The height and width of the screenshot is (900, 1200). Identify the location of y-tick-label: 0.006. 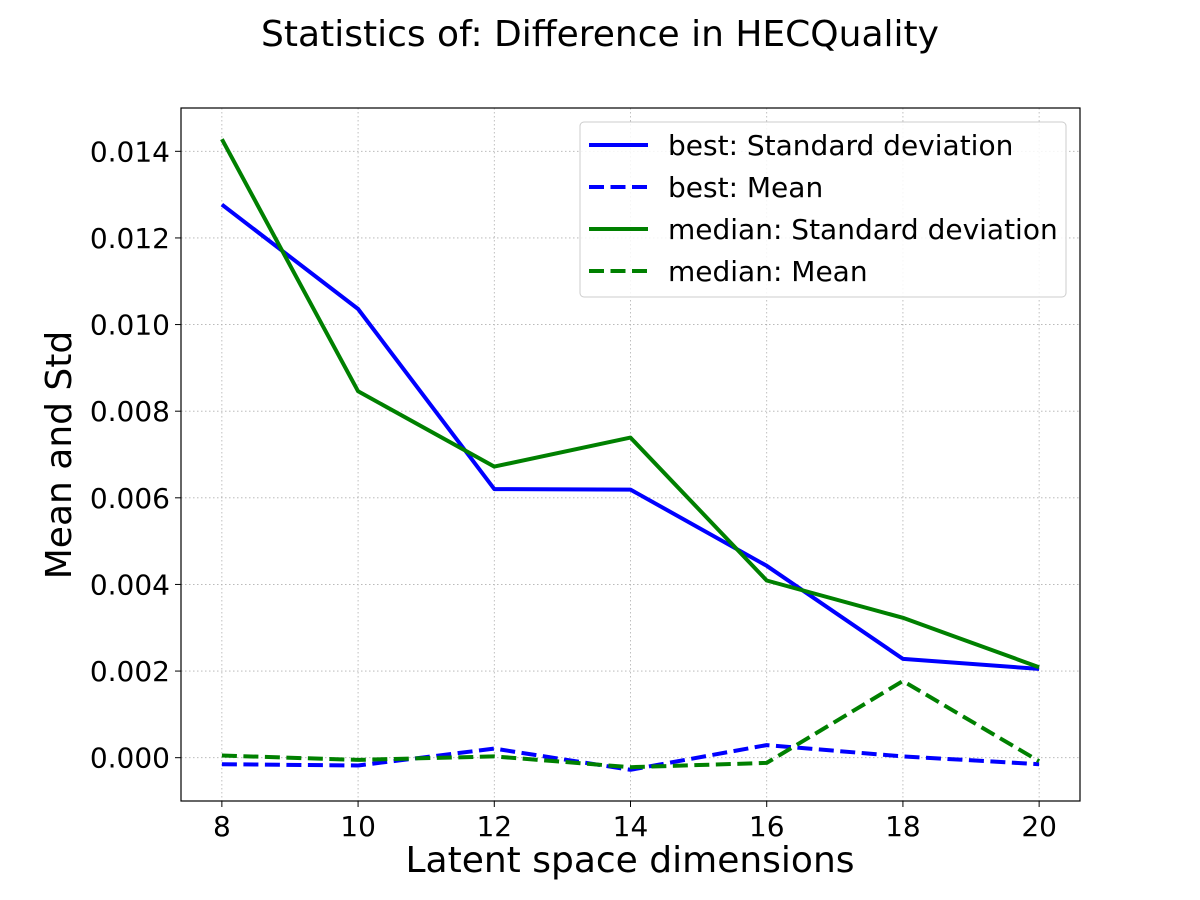
(130, 498).